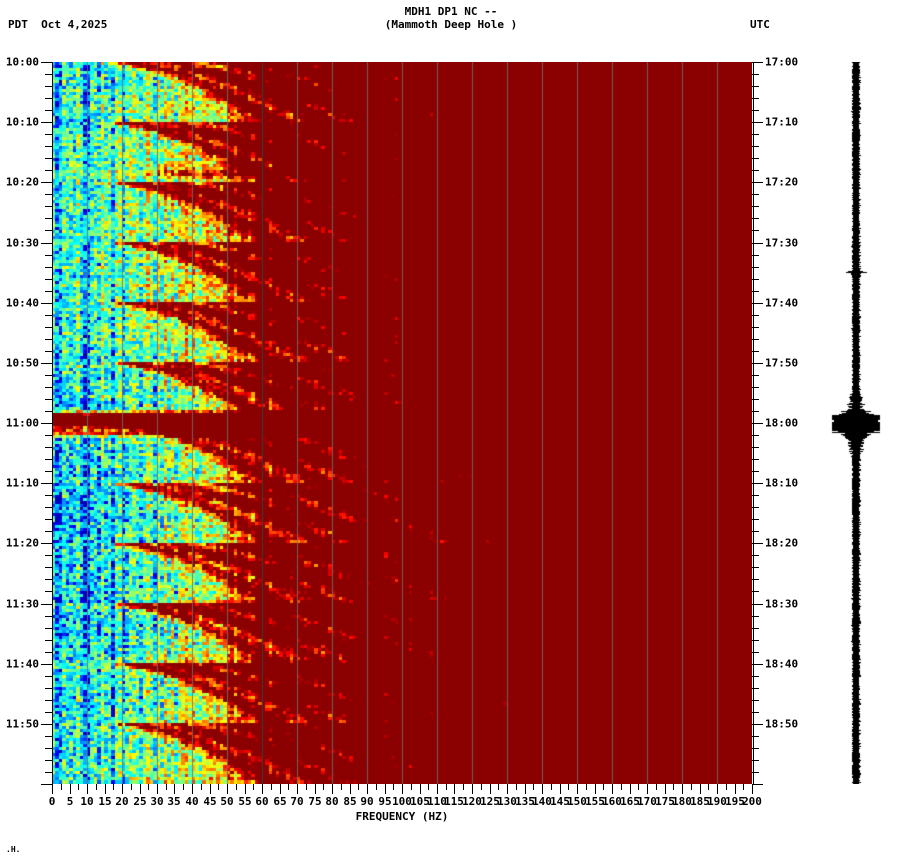  I want to click on time-label-local: 11:10, so click(22, 483).